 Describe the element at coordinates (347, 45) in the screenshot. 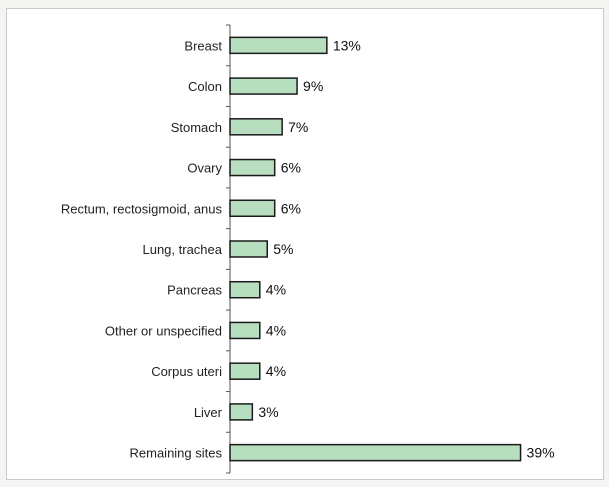

I see `value-label: 13%` at that location.